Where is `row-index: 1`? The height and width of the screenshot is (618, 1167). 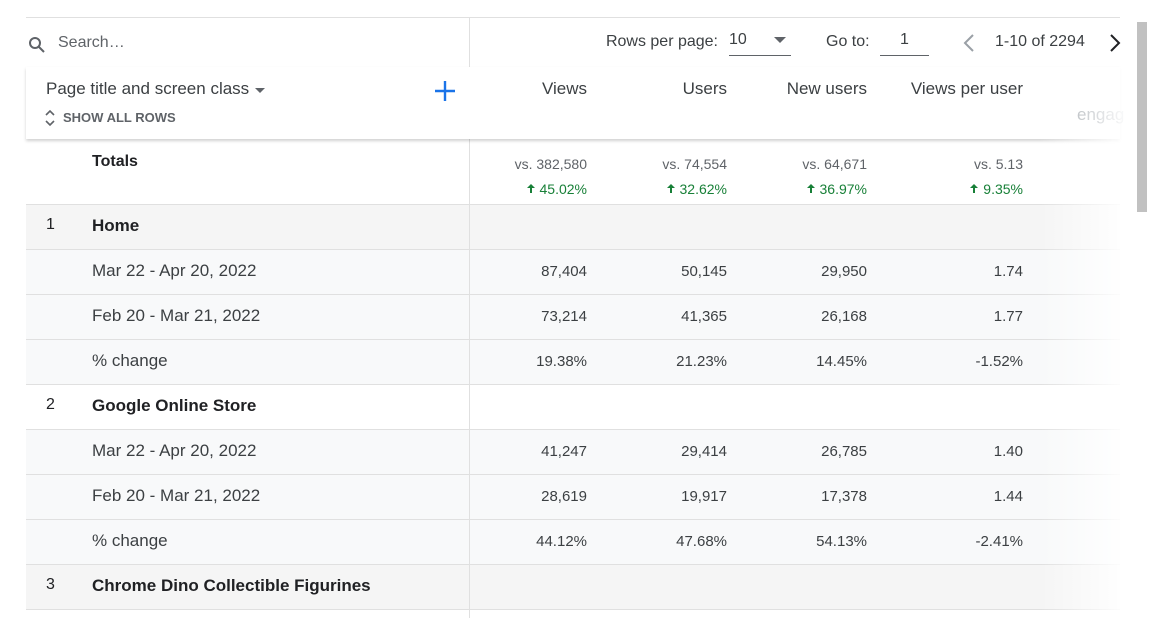 row-index: 1 is located at coordinates (50, 224).